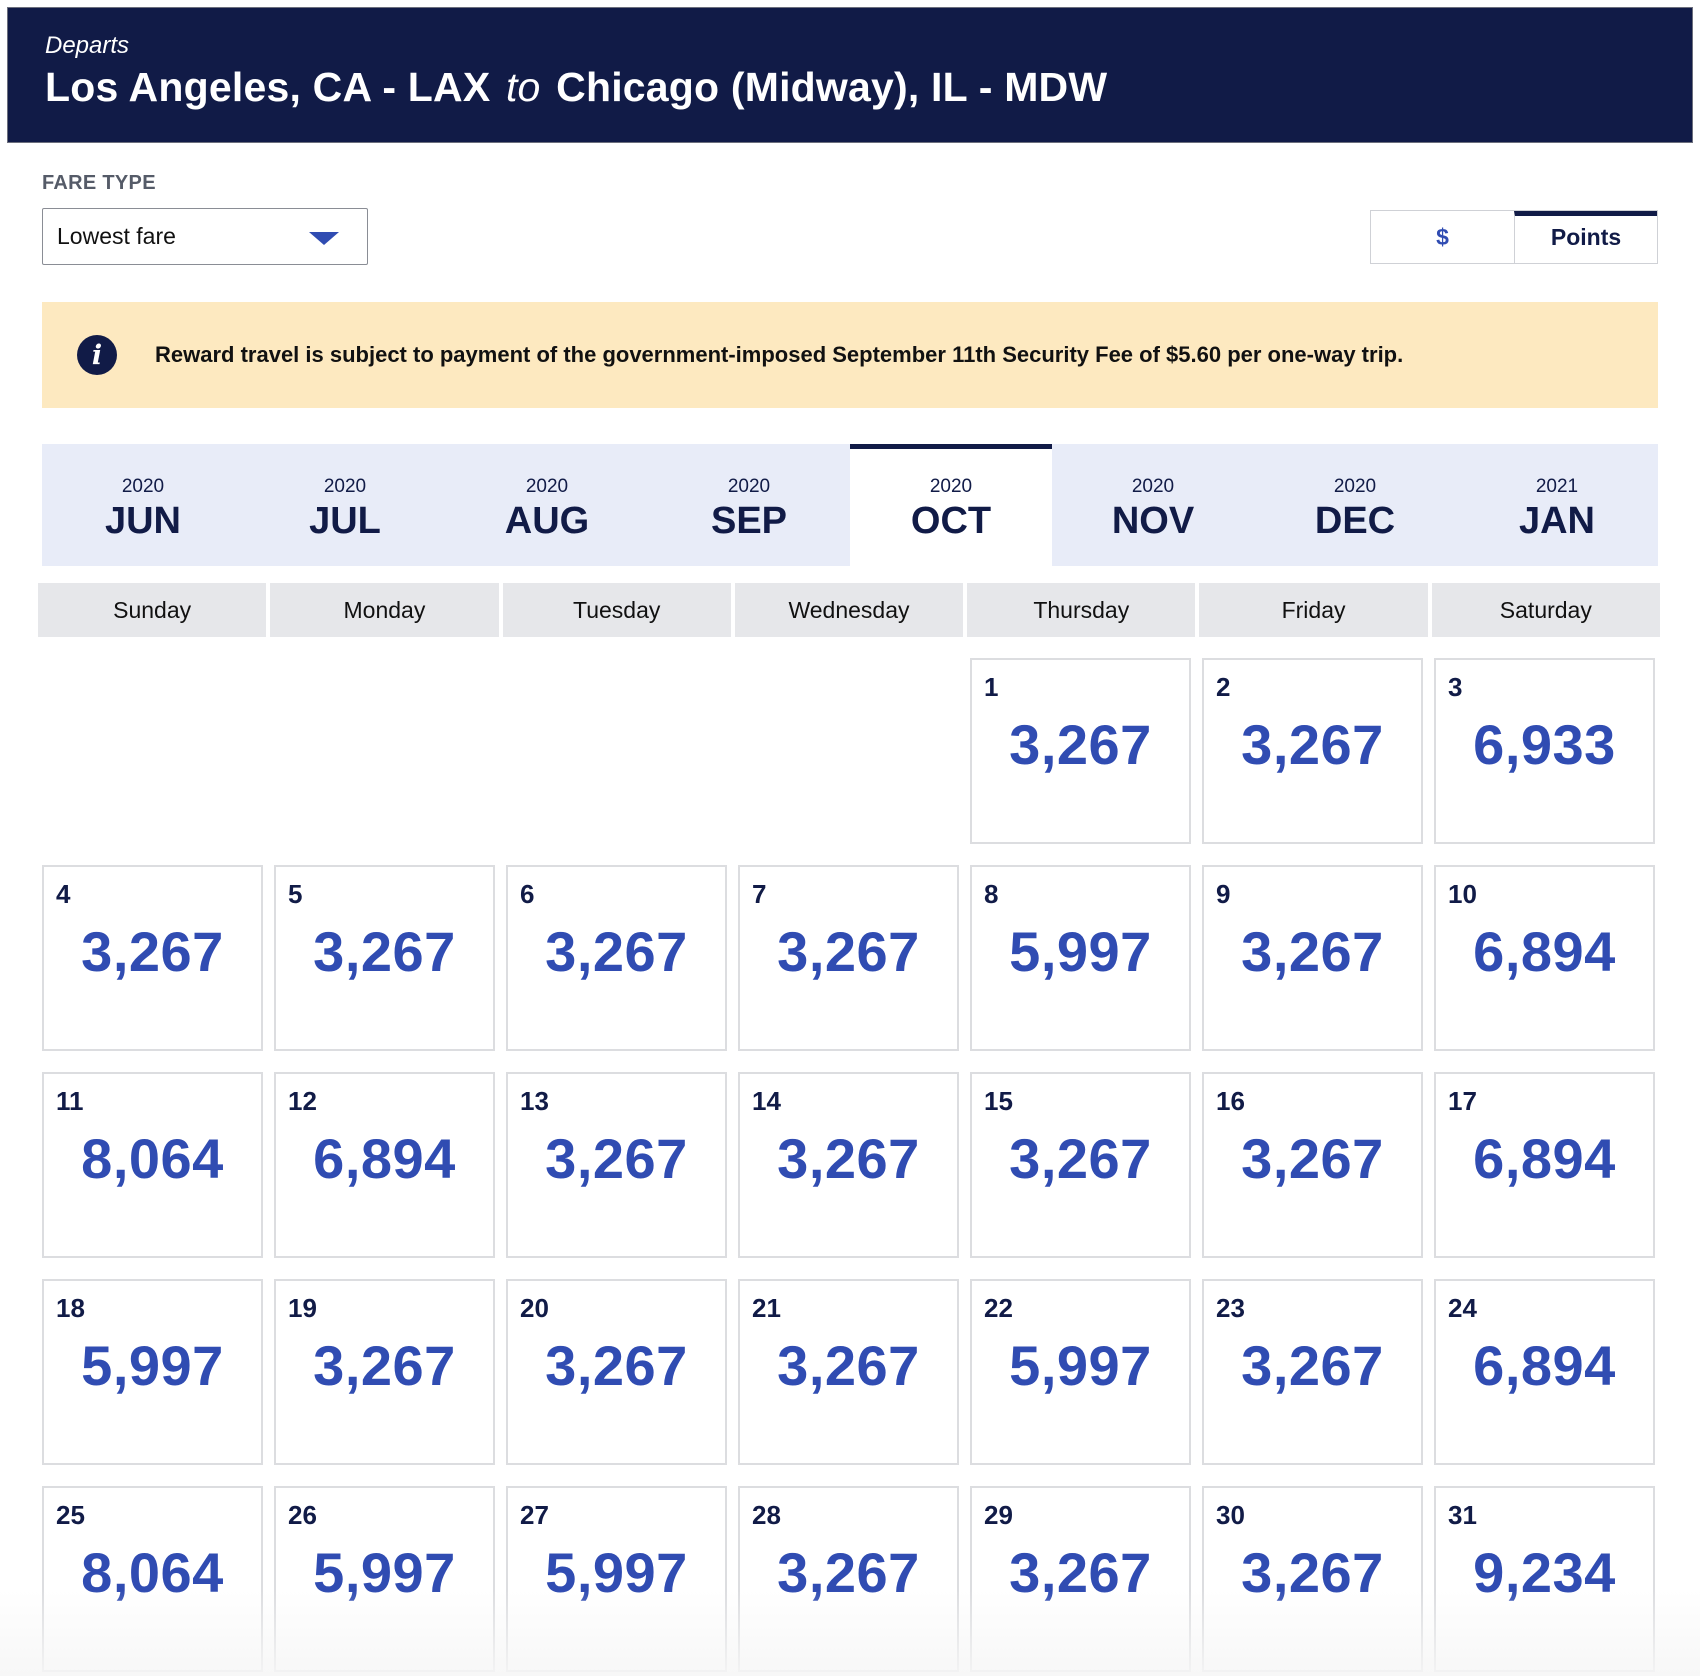 The height and width of the screenshot is (1676, 1700). What do you see at coordinates (991, 687) in the screenshot?
I see `day-number: 1` at bounding box center [991, 687].